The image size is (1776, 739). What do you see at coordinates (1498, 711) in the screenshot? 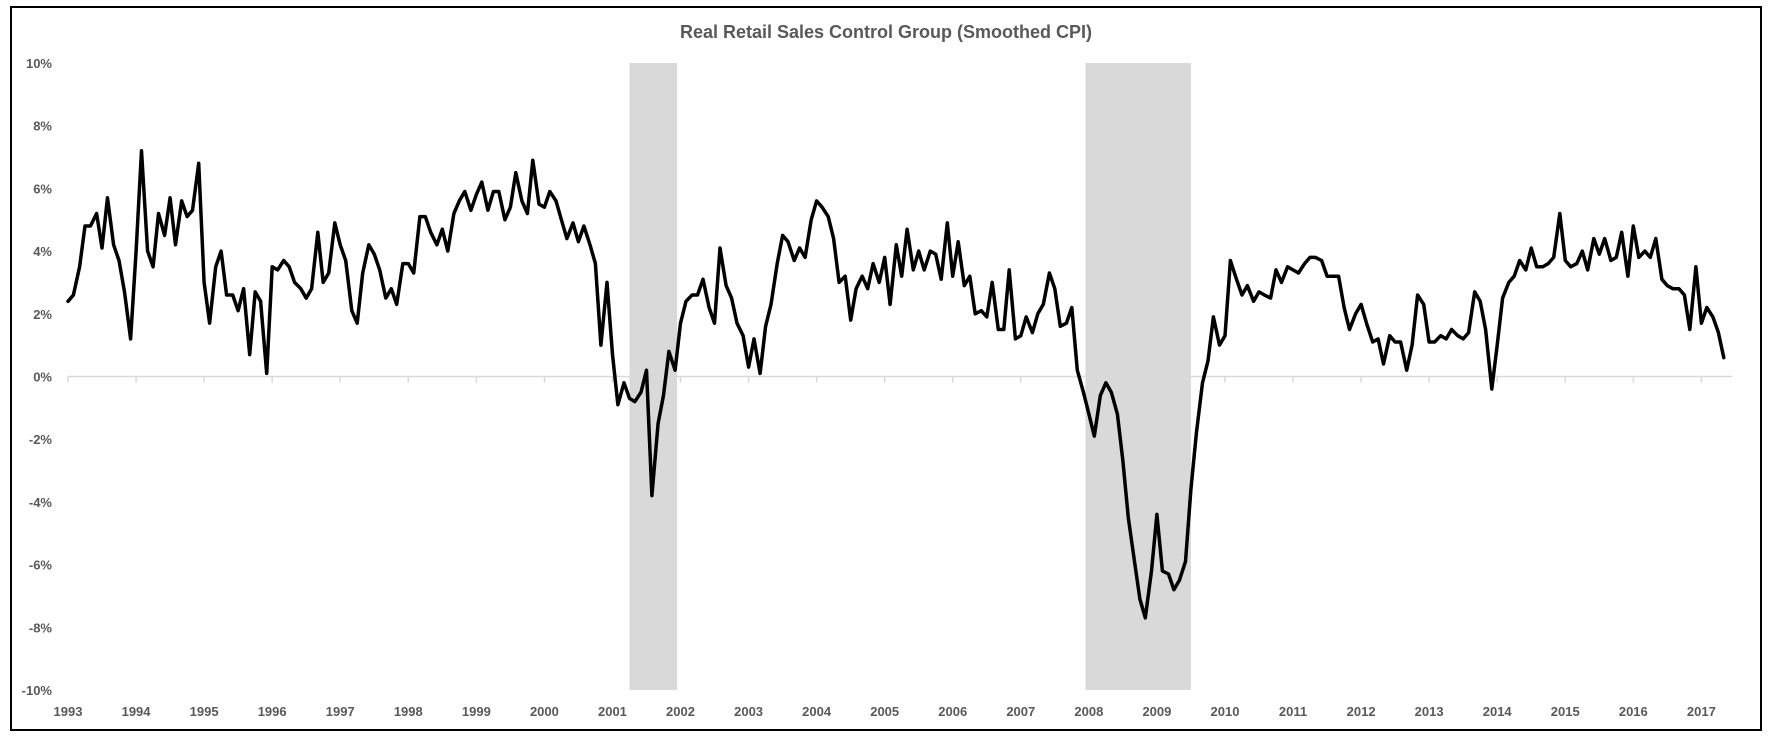
I see `x-tick-label: 2014` at bounding box center [1498, 711].